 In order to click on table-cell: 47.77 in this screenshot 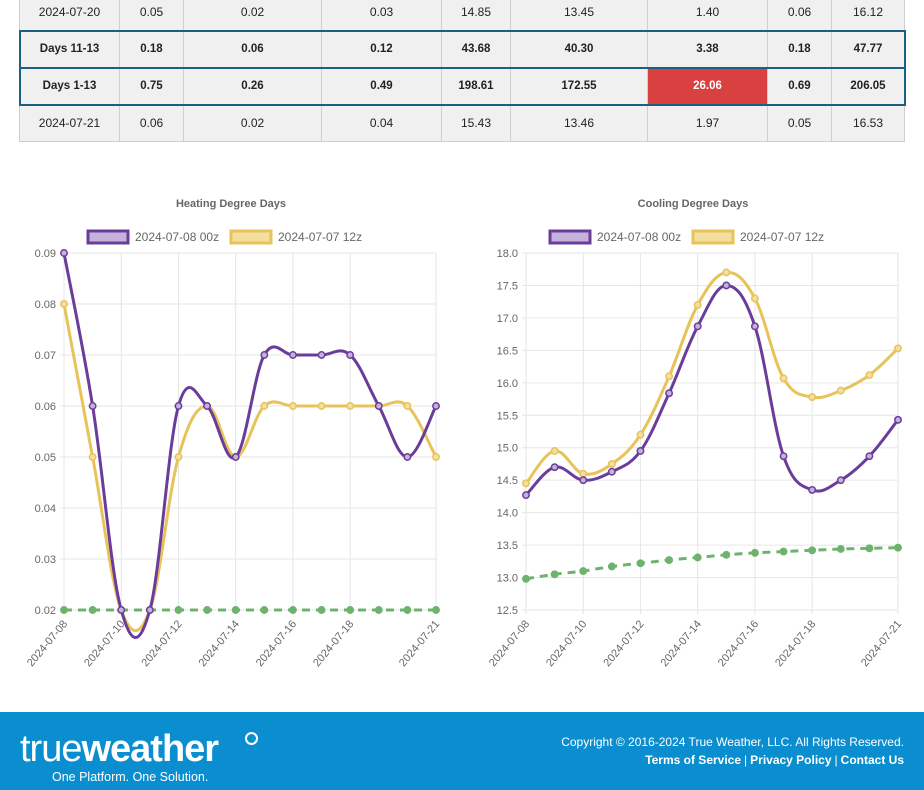, I will do `click(868, 49)`.